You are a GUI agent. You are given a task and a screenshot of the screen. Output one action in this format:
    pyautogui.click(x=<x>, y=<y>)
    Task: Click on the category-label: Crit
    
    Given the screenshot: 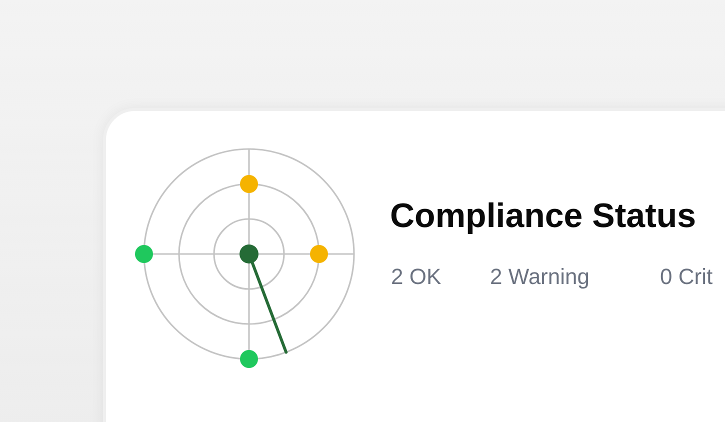 What is the action you would take?
    pyautogui.click(x=695, y=276)
    